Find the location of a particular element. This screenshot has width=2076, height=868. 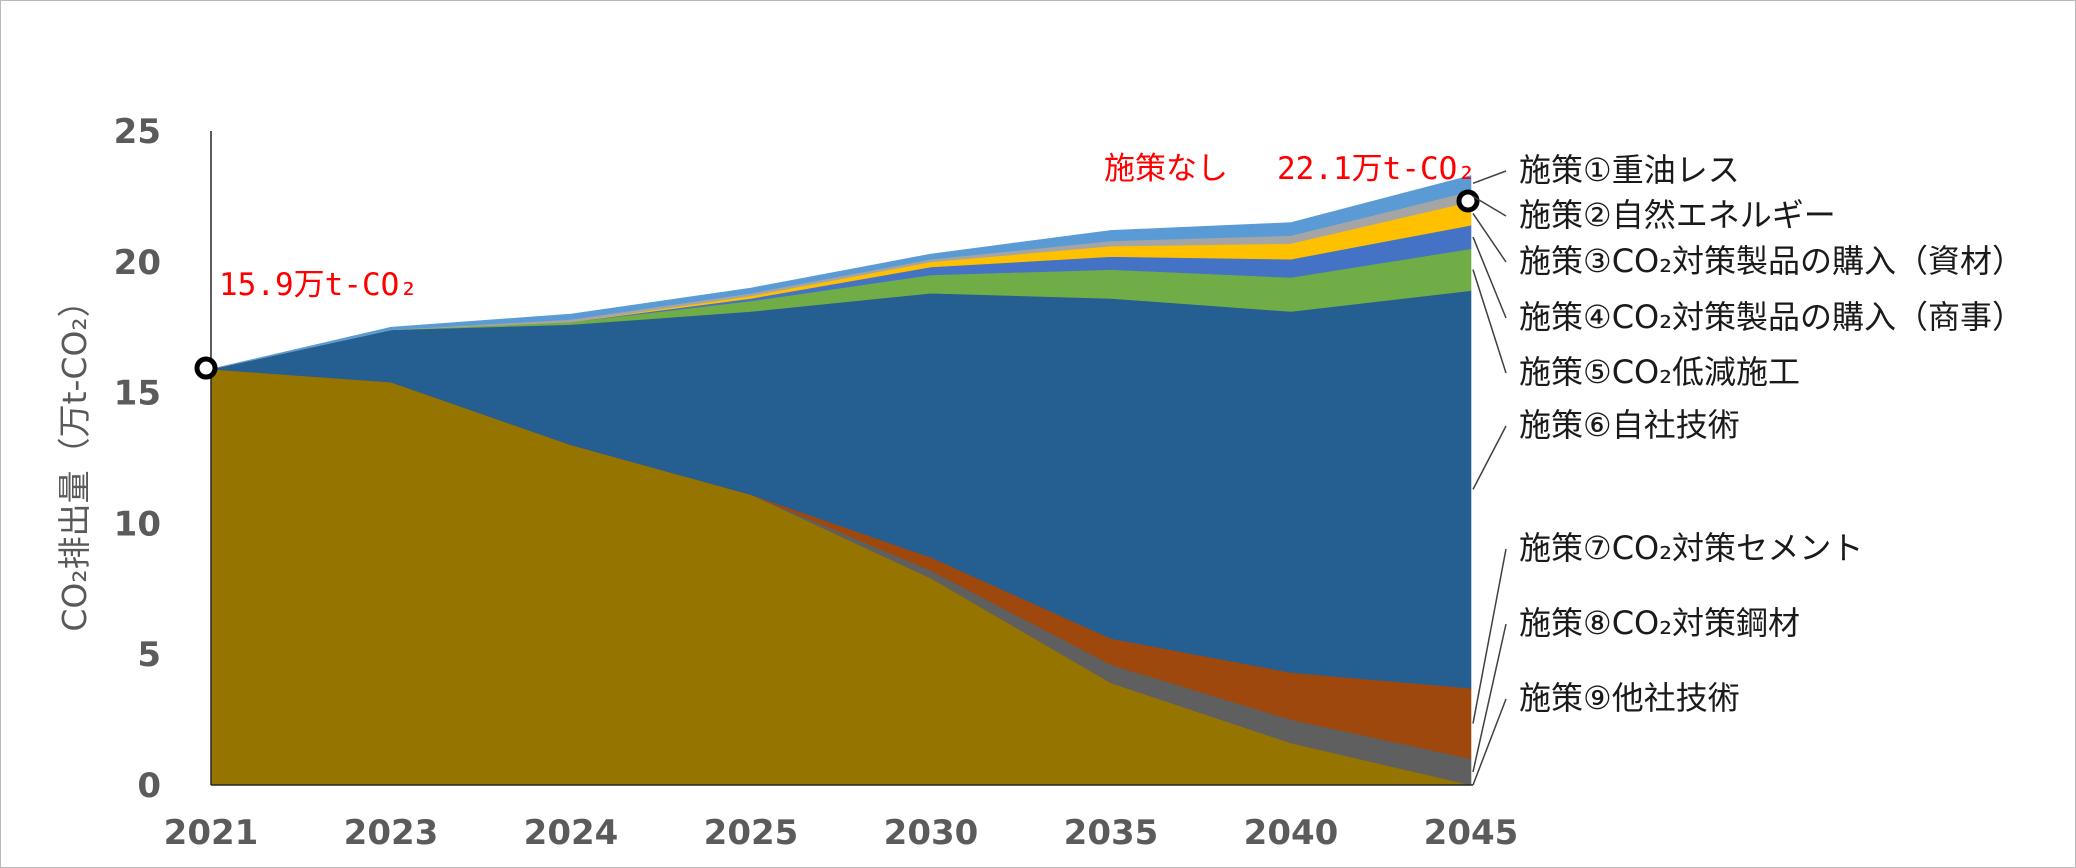

x-tick-label: 2021 is located at coordinates (211, 833).